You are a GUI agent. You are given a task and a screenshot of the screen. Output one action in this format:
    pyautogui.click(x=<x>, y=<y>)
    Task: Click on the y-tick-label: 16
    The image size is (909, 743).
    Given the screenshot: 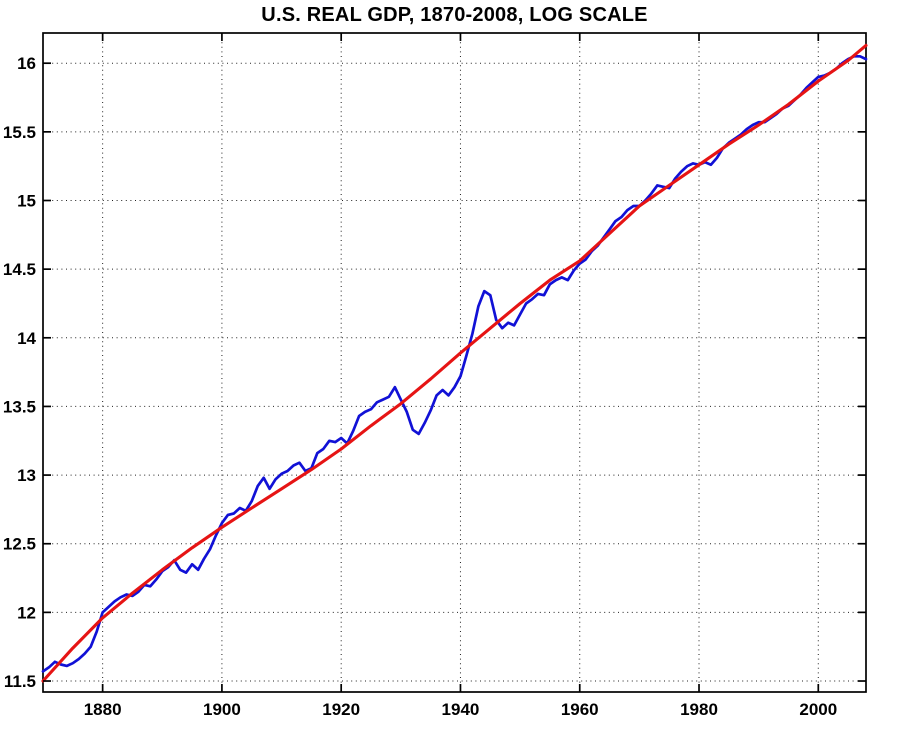 What is the action you would take?
    pyautogui.click(x=26, y=63)
    